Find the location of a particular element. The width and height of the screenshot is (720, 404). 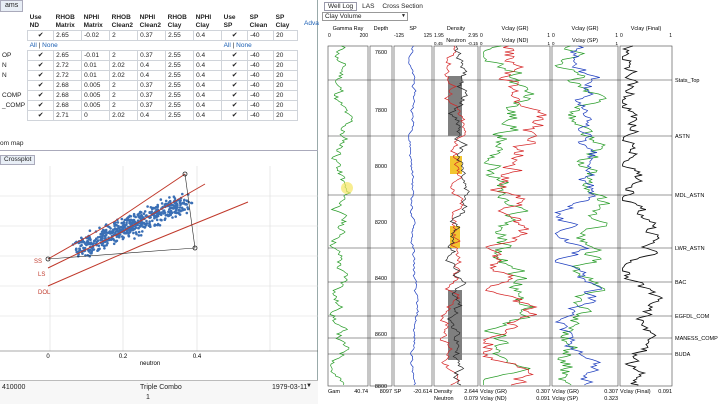

select-all-link: All is located at coordinates (33, 45).